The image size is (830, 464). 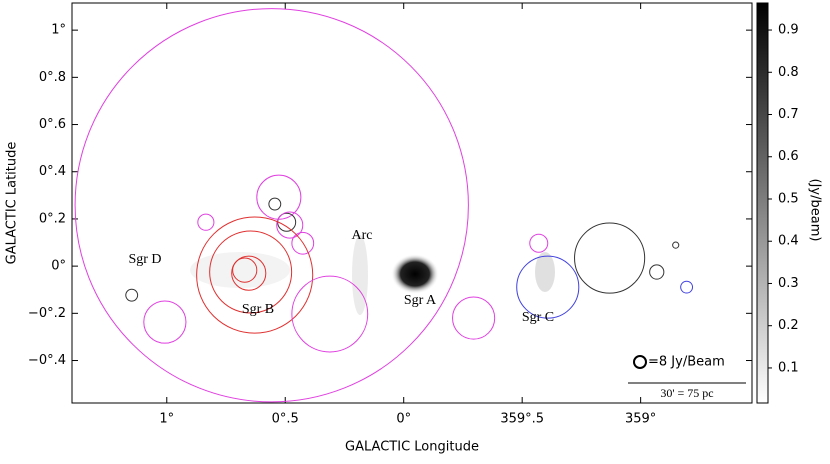 What do you see at coordinates (52, 218) in the screenshot?
I see `y-tick-label: 0°.2` at bounding box center [52, 218].